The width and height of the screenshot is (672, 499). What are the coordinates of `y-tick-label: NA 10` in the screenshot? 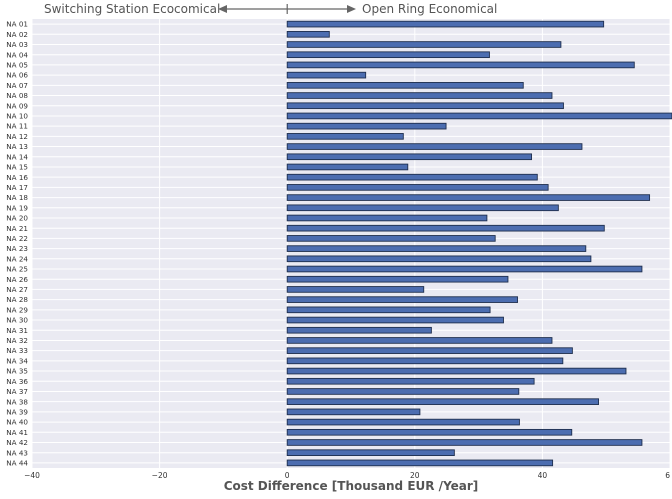 It's located at (17, 116).